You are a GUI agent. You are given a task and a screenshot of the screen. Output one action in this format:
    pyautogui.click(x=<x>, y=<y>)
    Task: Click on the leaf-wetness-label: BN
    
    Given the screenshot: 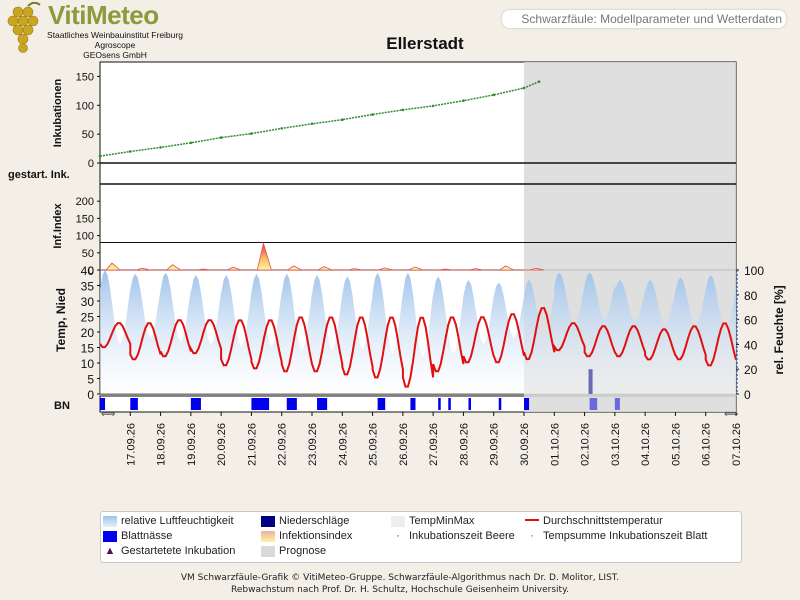 What is the action you would take?
    pyautogui.click(x=62, y=406)
    